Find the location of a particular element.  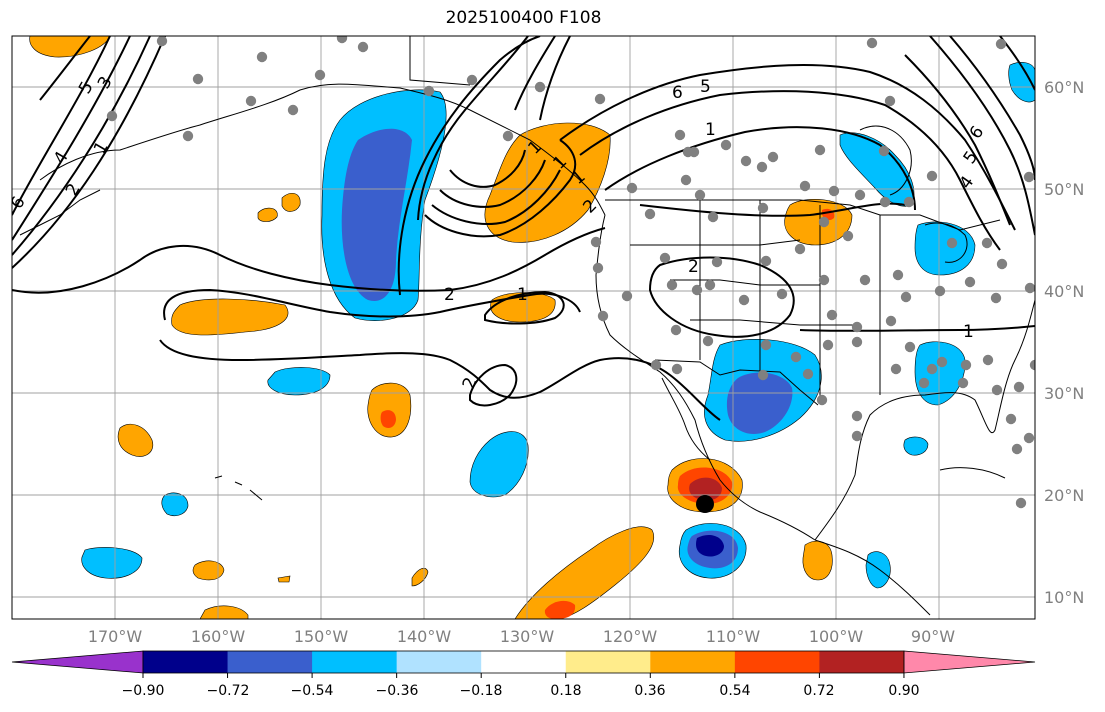

lon-label-110w: 110°W is located at coordinates (733, 636).